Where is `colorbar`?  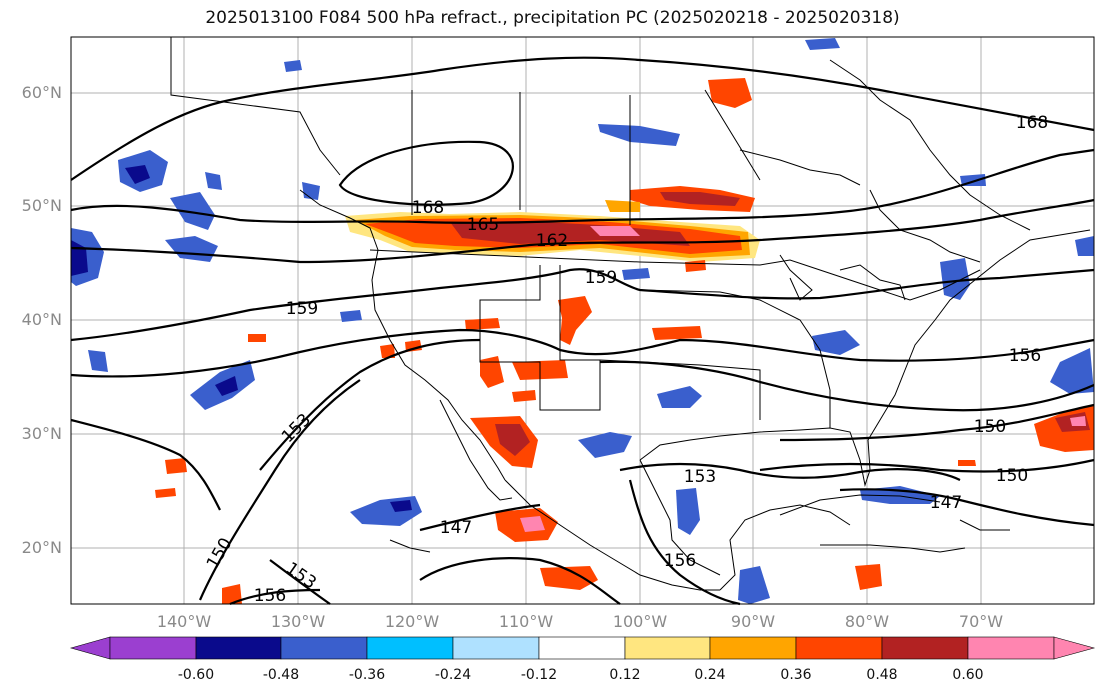 colorbar is located at coordinates (582, 648).